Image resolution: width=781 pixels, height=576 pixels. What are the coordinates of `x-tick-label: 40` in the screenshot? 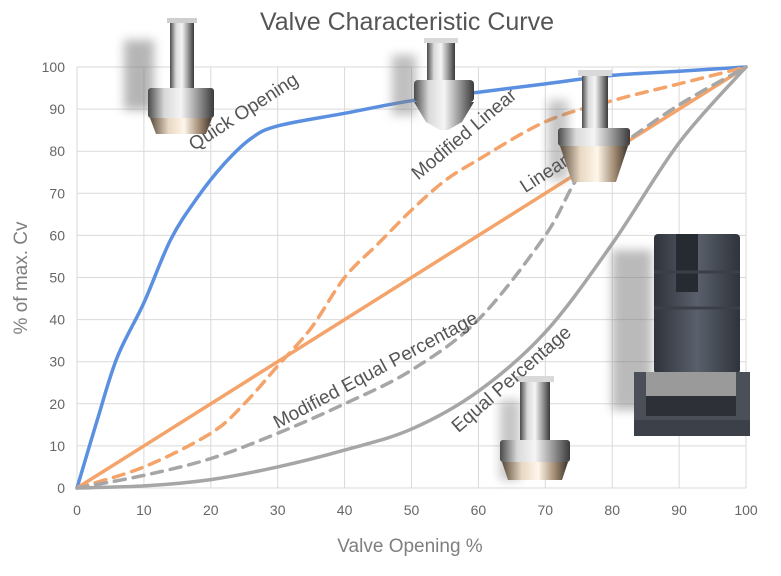 It's located at (345, 510).